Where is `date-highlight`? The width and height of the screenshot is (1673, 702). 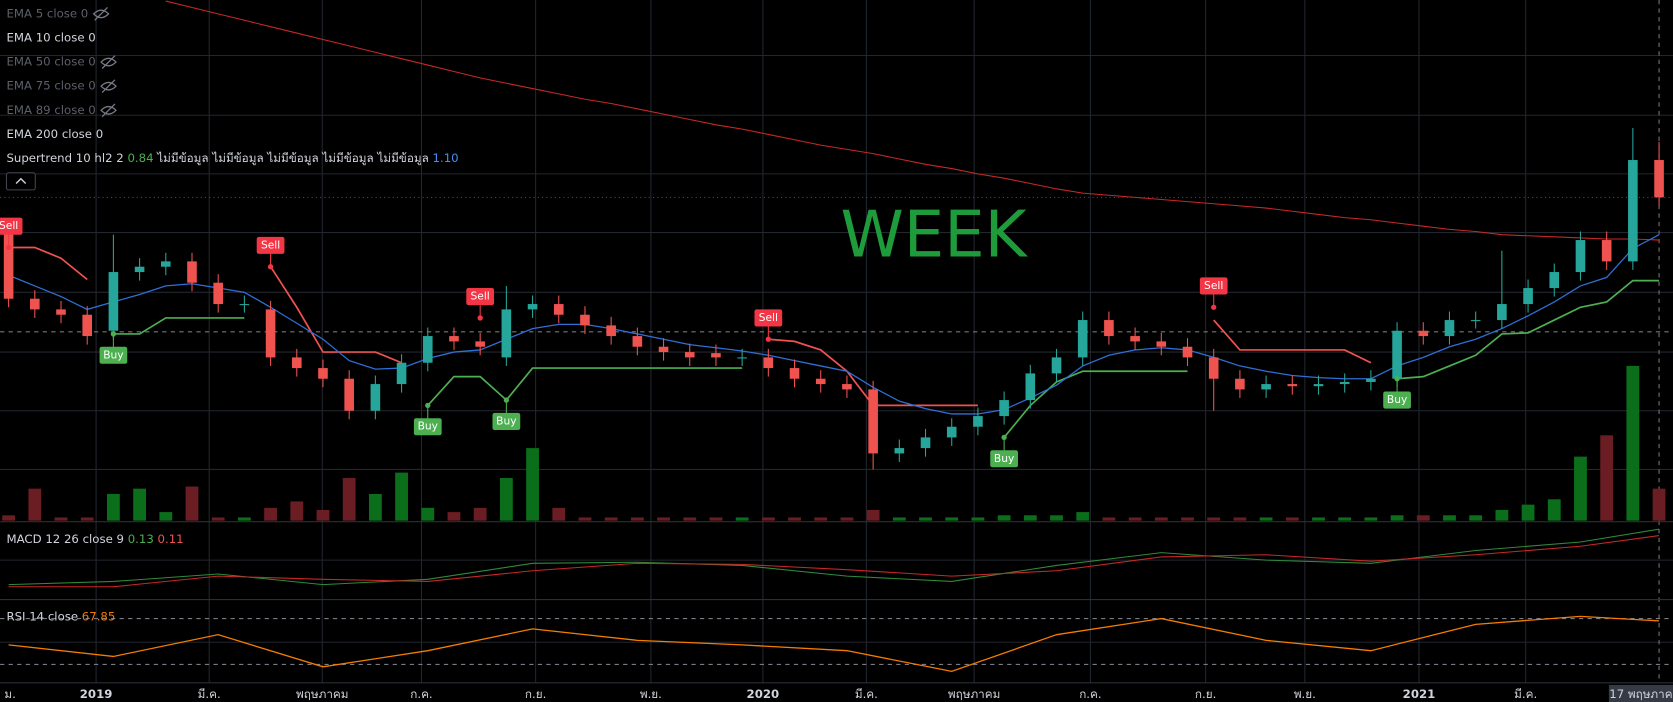
date-highlight is located at coordinates (1640, 693).